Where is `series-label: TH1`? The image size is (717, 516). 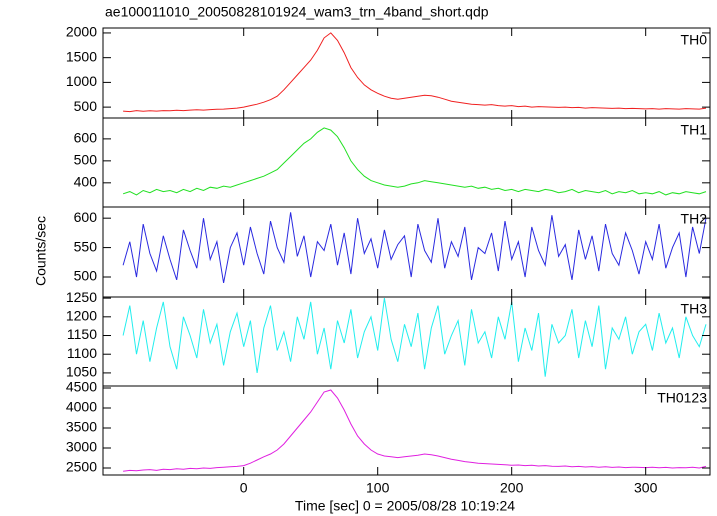
series-label: TH1 is located at coordinates (694, 130).